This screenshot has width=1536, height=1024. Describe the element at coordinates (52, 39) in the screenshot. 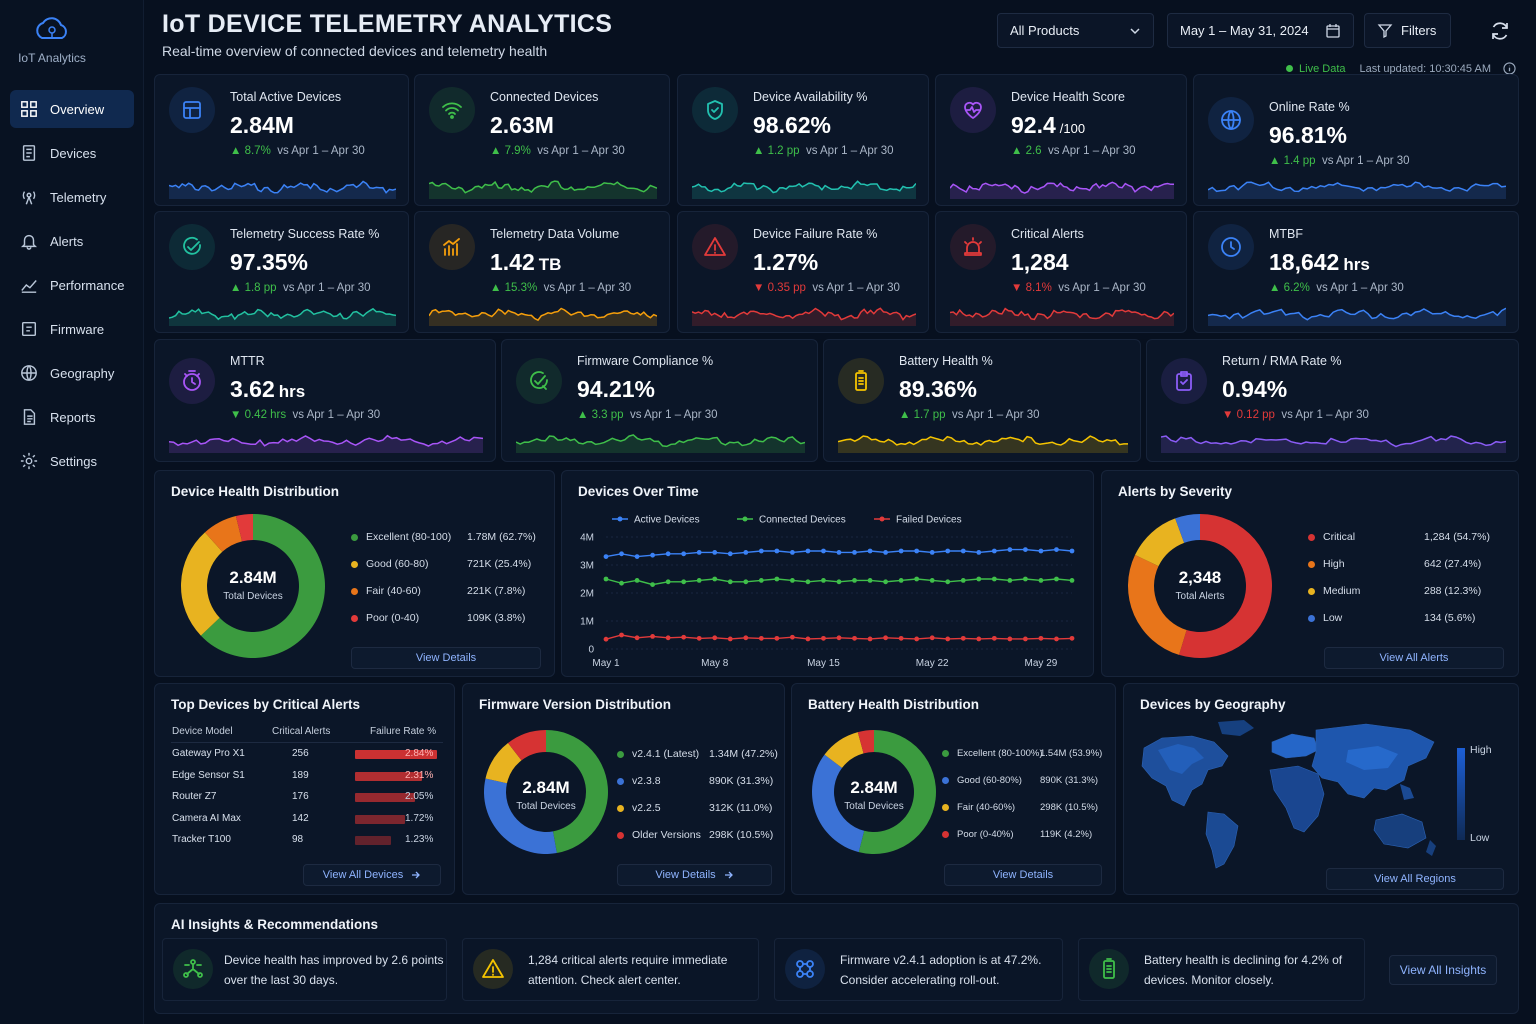

I see `logo: IoT Analytics` at that location.